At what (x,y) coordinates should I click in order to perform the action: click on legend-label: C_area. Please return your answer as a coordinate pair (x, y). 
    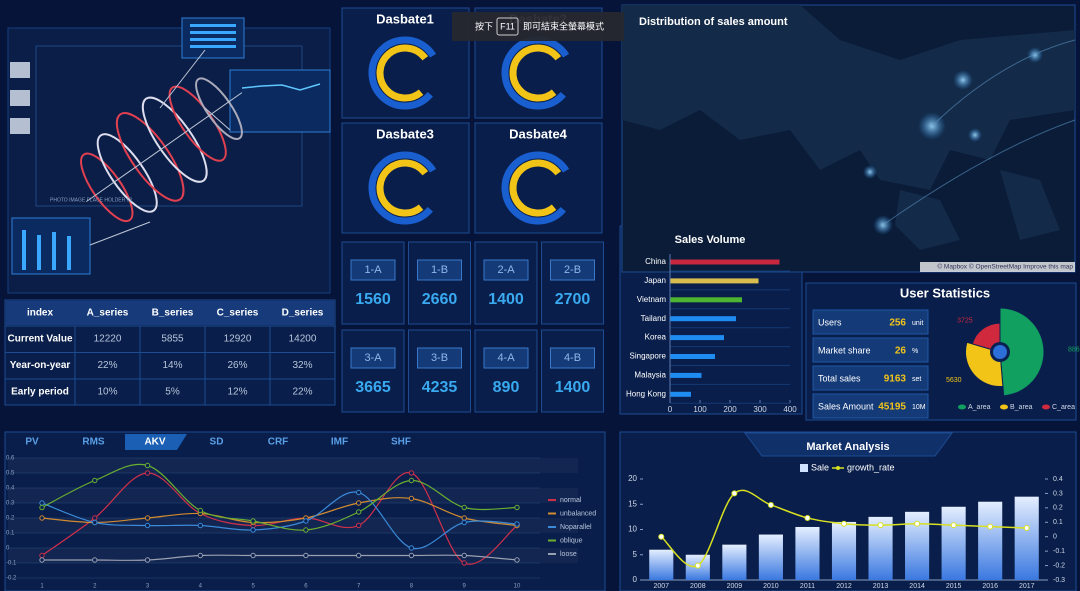
    Looking at the image, I should click on (1063, 407).